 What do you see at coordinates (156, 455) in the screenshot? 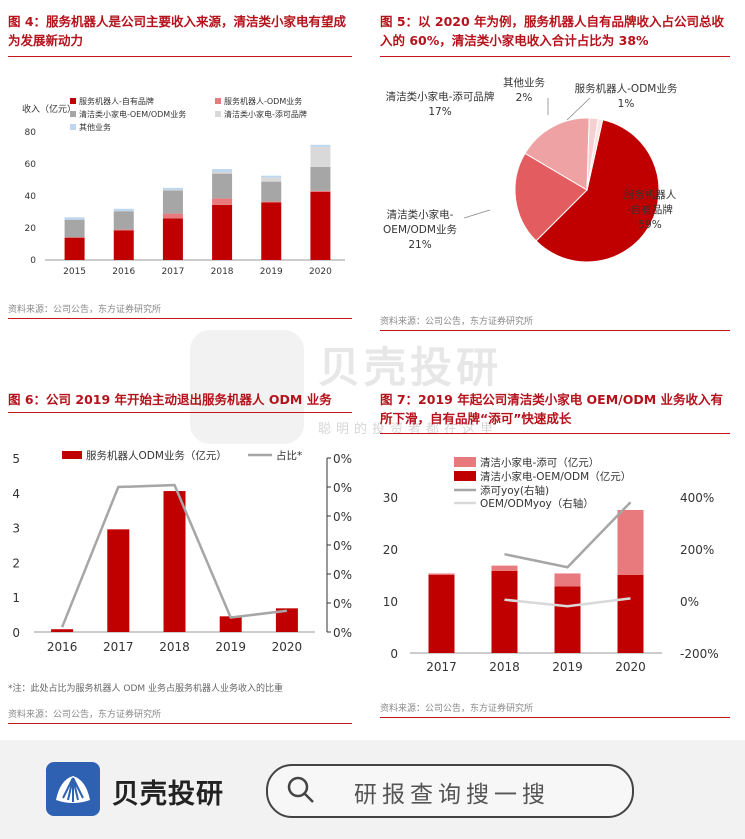
I see `fig6-legend-label: 服务机器人ODM业务（亿元）` at bounding box center [156, 455].